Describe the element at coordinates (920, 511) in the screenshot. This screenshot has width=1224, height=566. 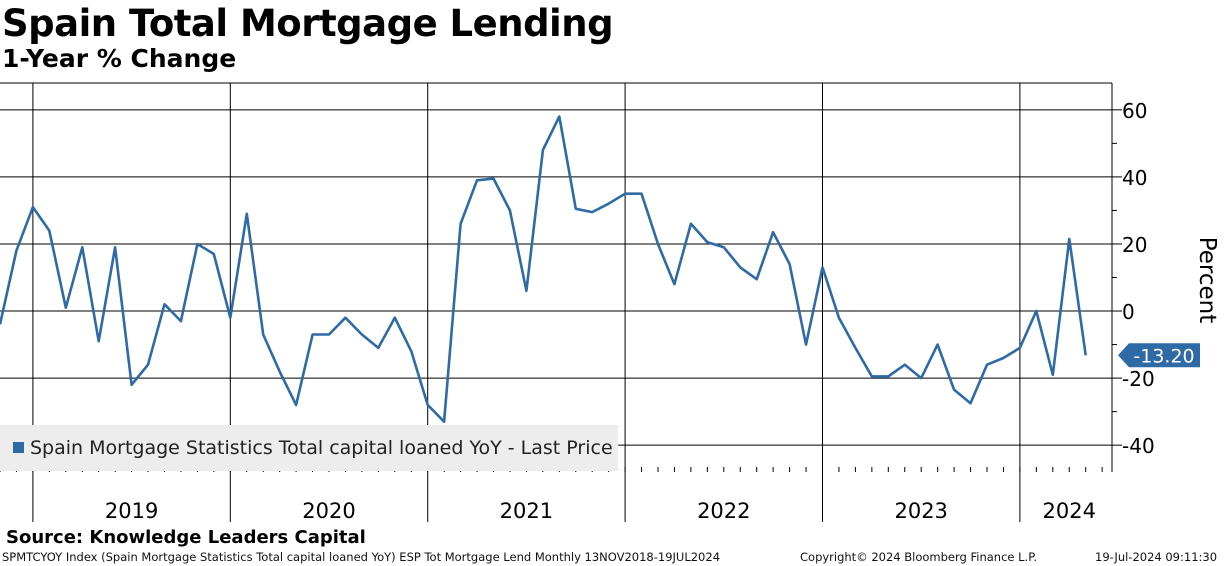
I see `x-tick-label: 2023` at that location.